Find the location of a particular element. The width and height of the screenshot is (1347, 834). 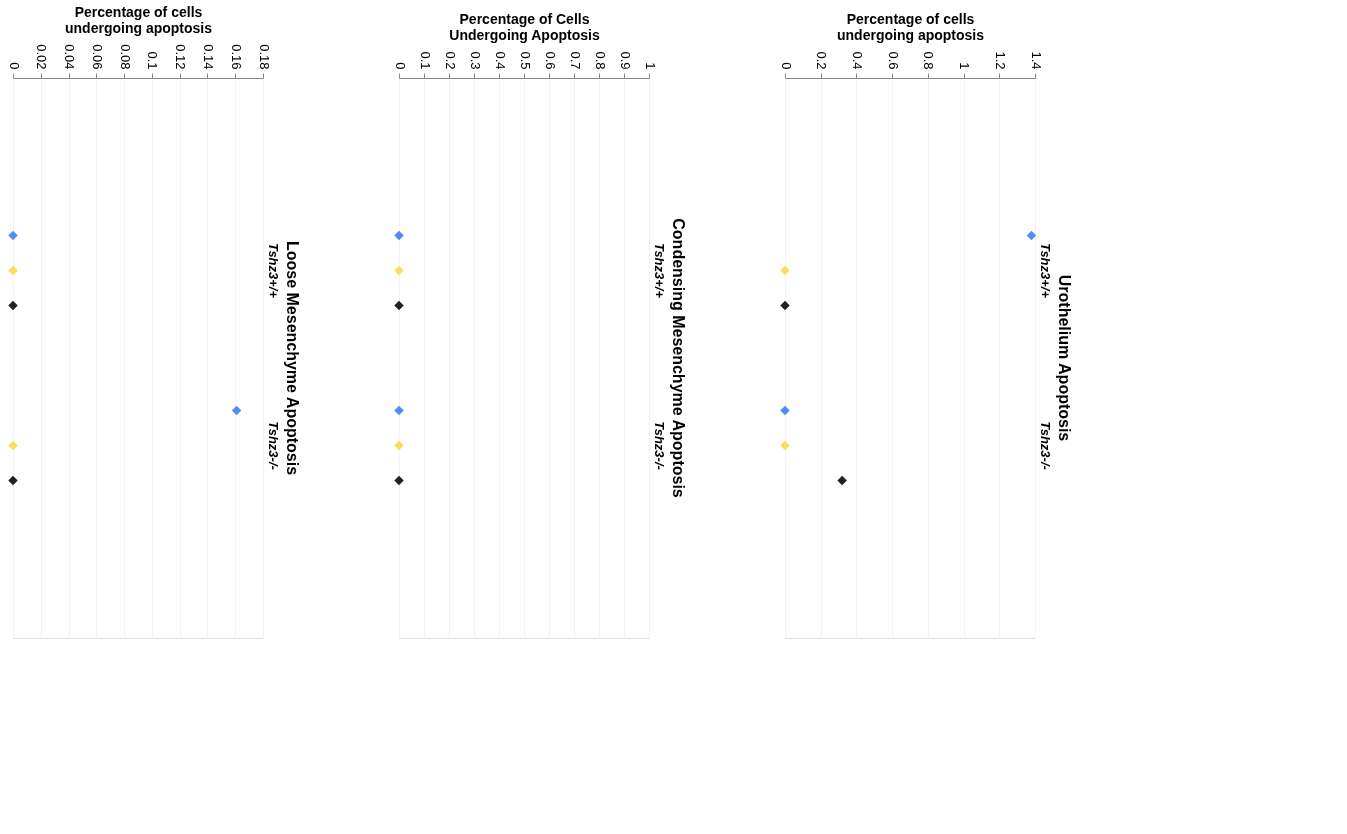

x-tick-label: 0.18 is located at coordinates (264, 57).